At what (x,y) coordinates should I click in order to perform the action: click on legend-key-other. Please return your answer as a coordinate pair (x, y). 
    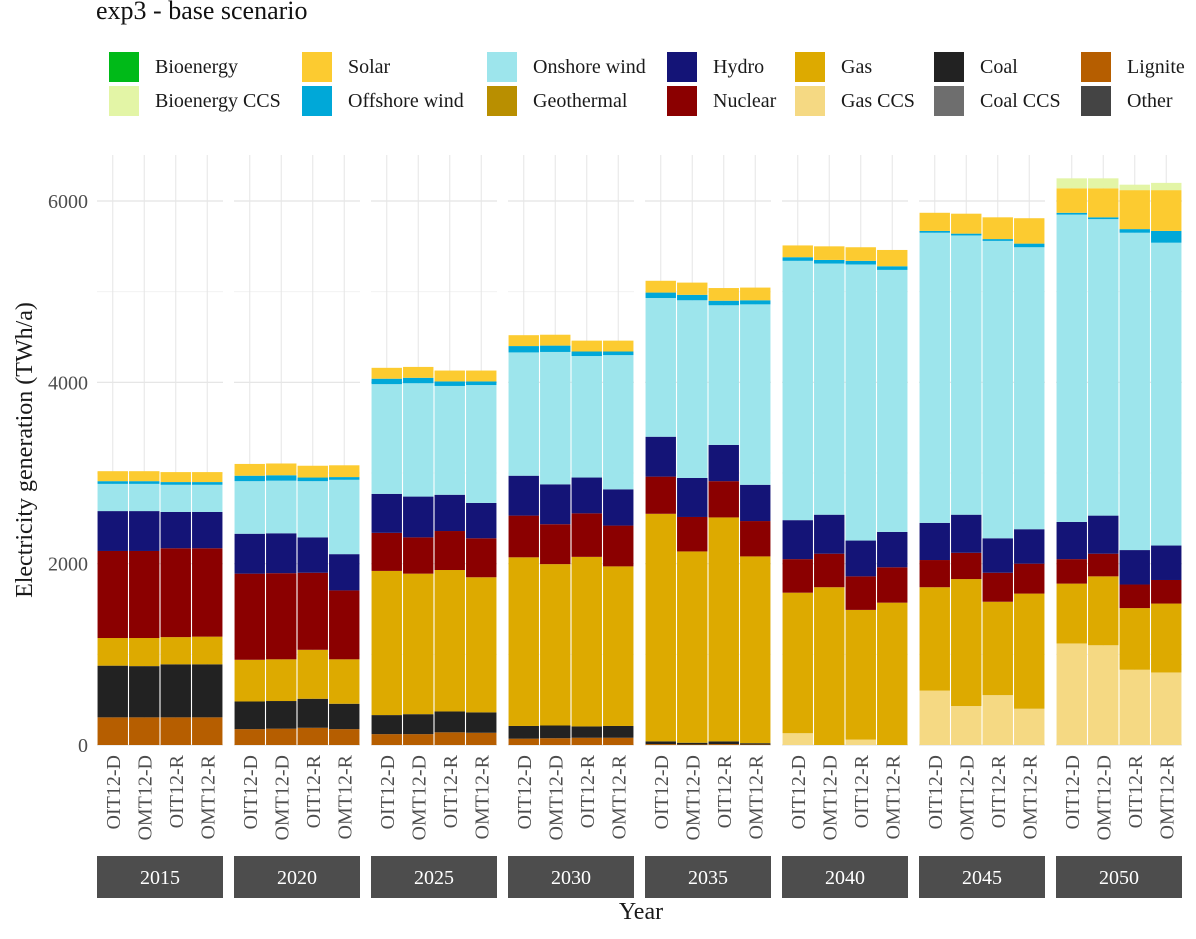
    Looking at the image, I should click on (1096, 101).